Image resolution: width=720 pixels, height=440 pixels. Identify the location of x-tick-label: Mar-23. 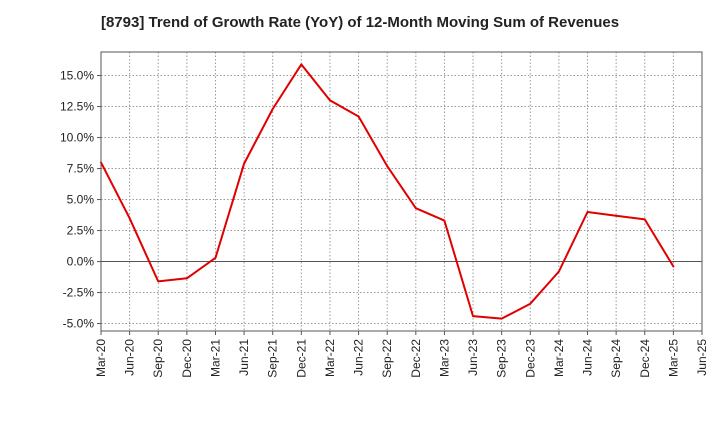
(444, 358).